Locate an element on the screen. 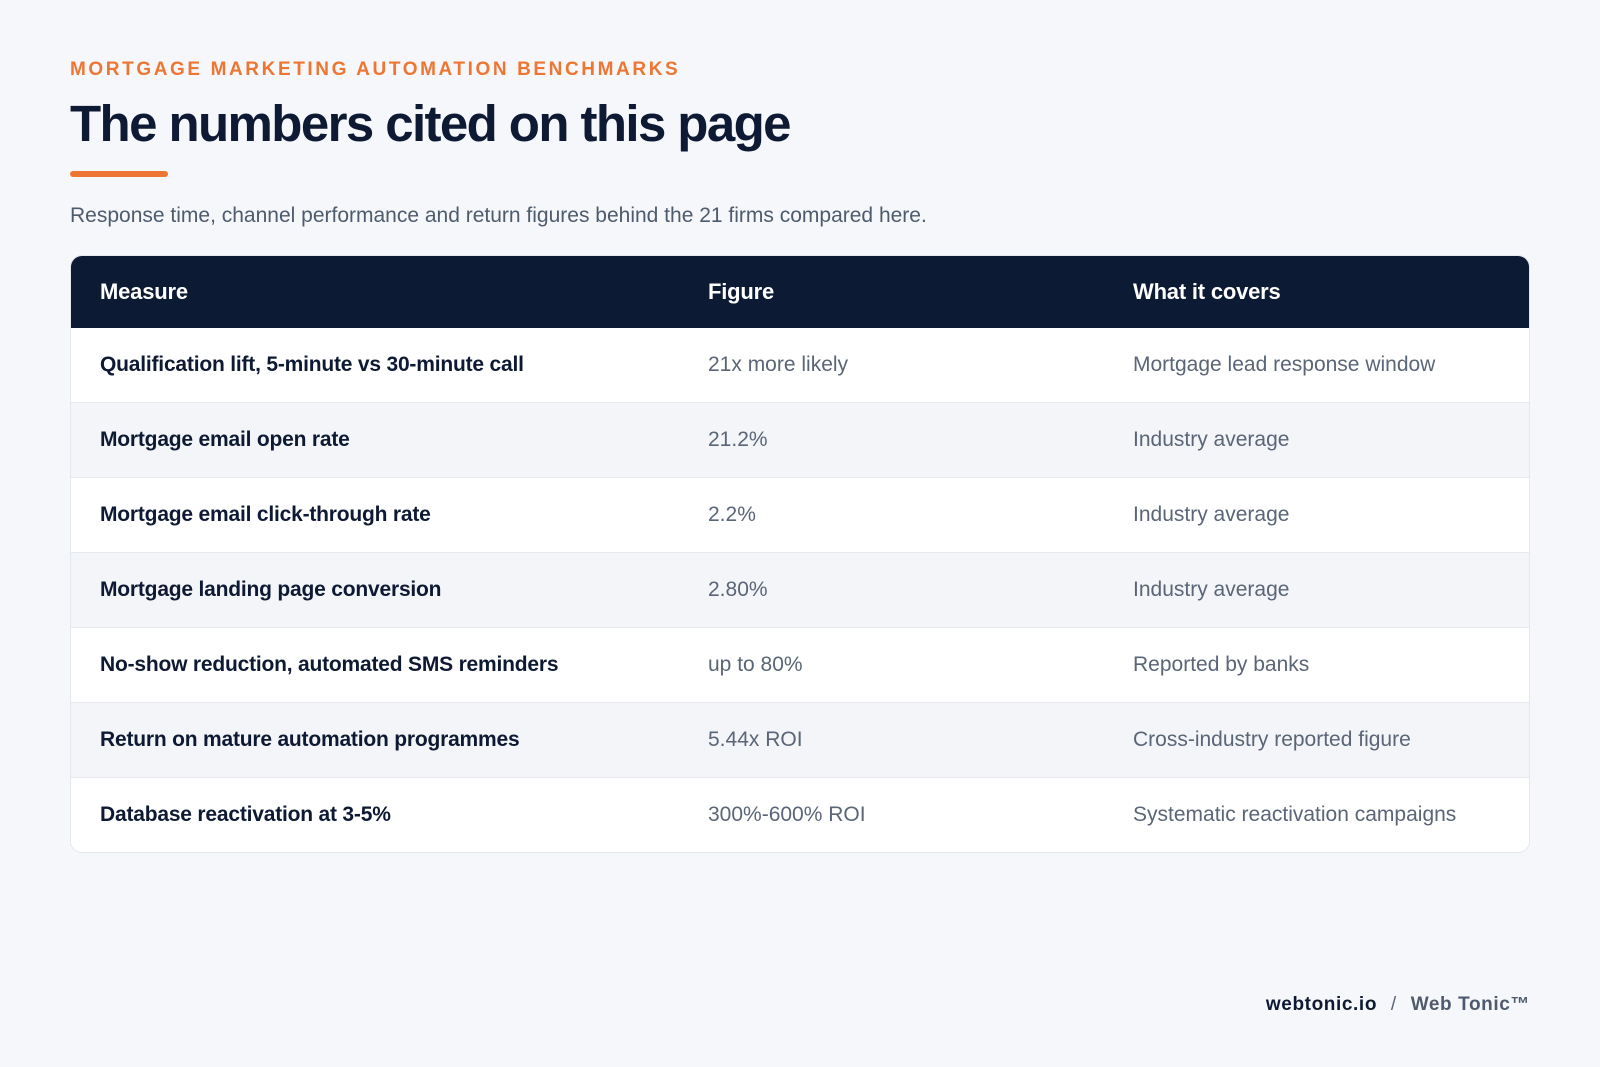 This screenshot has width=1600, height=1067. measure-cell: Return on mature automation programmes is located at coordinates (375, 740).